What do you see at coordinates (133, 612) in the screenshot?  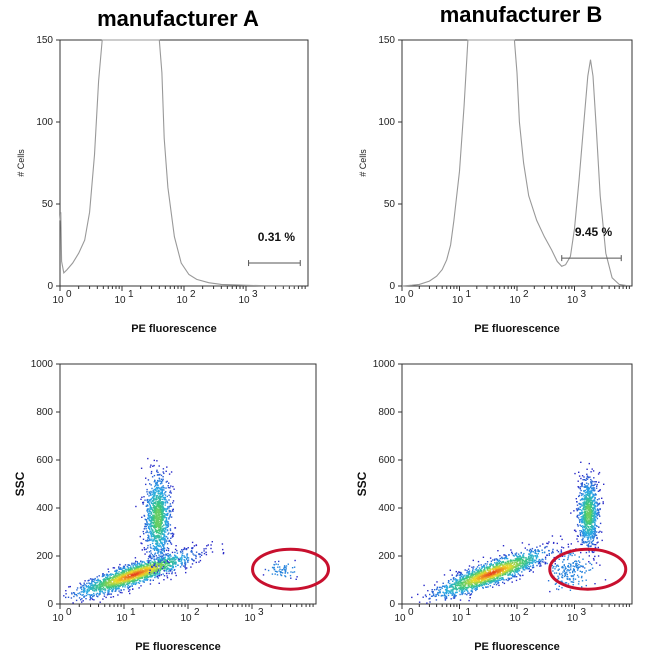 I see `x-tick-exponent: 1` at bounding box center [133, 612].